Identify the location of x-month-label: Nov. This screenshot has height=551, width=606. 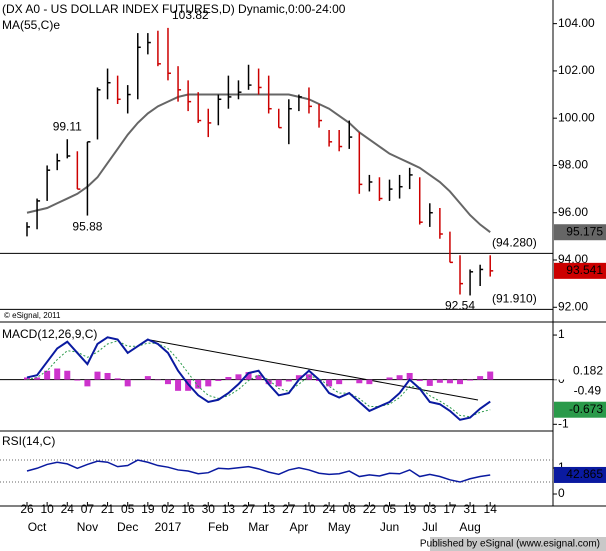
(87, 527).